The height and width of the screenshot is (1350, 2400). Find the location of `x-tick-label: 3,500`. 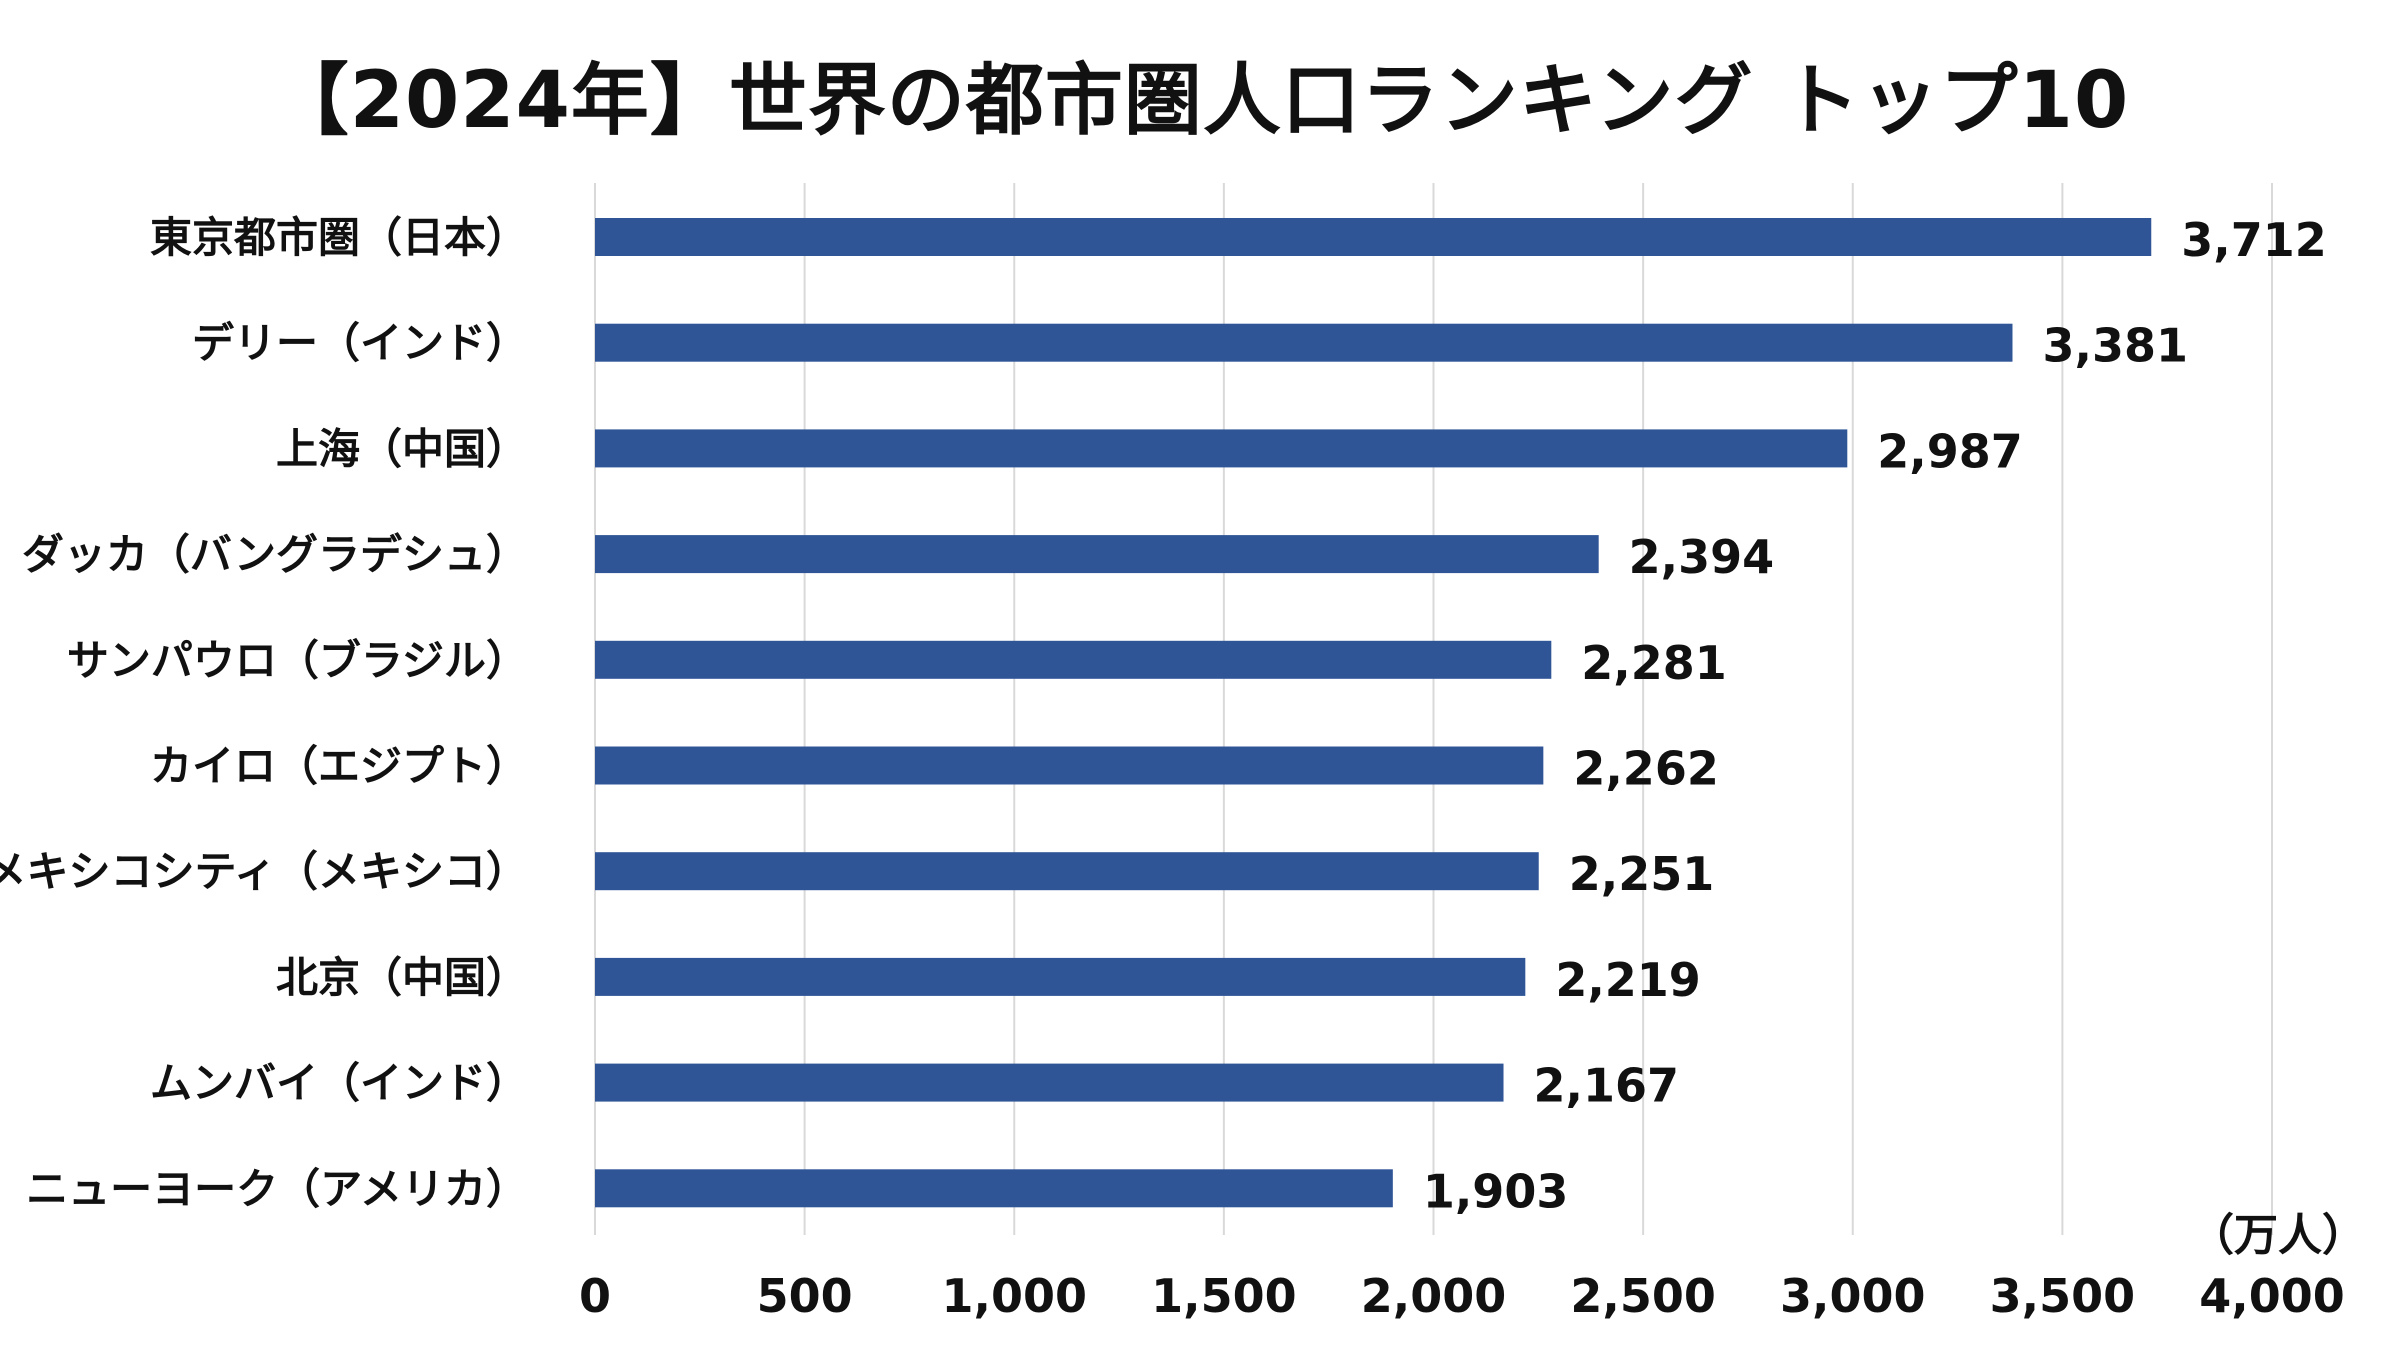

x-tick-label: 3,500 is located at coordinates (2063, 1296).